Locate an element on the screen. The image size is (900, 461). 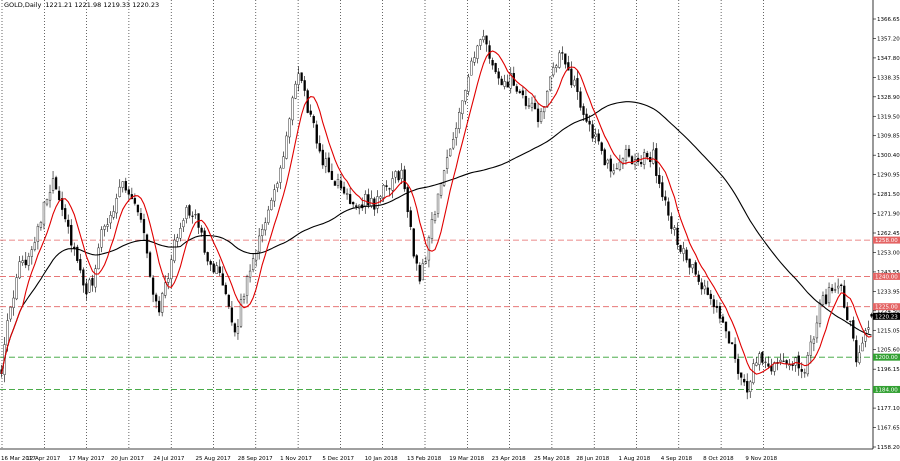
current-price-tag-label: 1220.23 is located at coordinates (886, 317).